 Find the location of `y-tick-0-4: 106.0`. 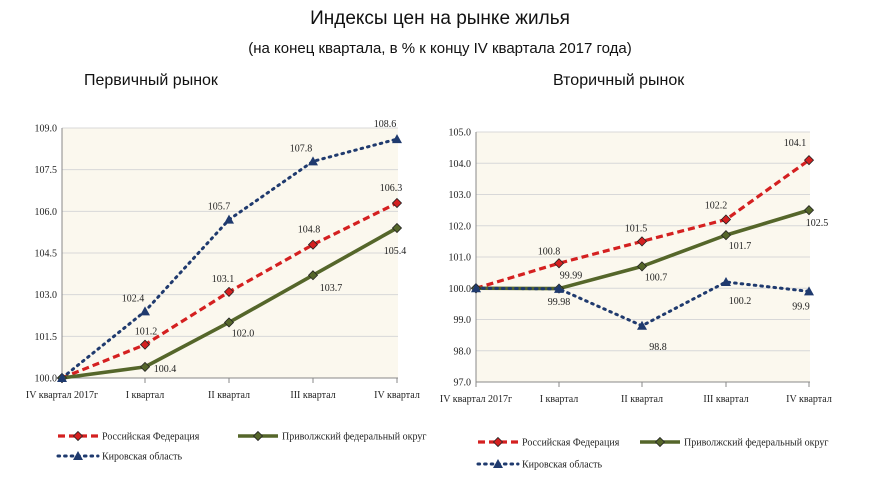

y-tick-0-4: 106.0 is located at coordinates (46, 212).